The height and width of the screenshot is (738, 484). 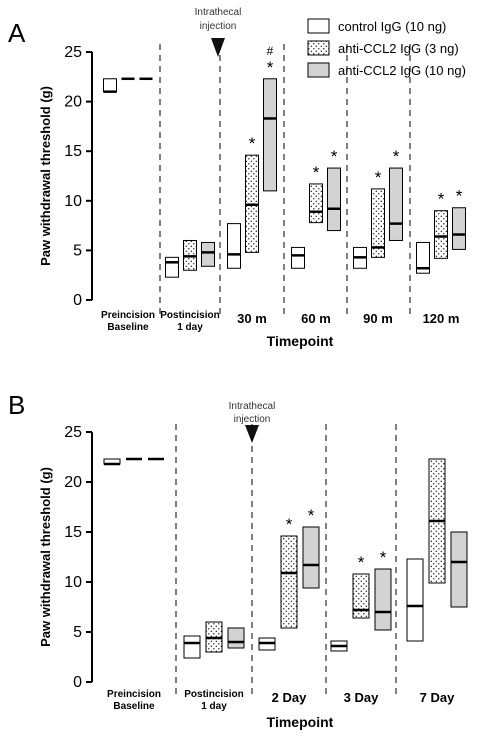 I want to click on legend-swatch-anti-ccl2-10ng, so click(x=318, y=70).